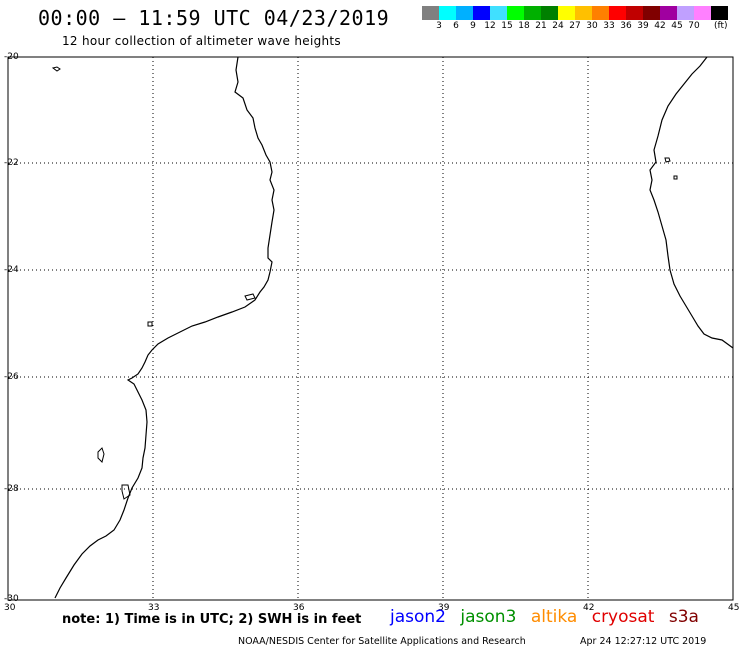  What do you see at coordinates (10, 608) in the screenshot?
I see `lon-label: 30` at bounding box center [10, 608].